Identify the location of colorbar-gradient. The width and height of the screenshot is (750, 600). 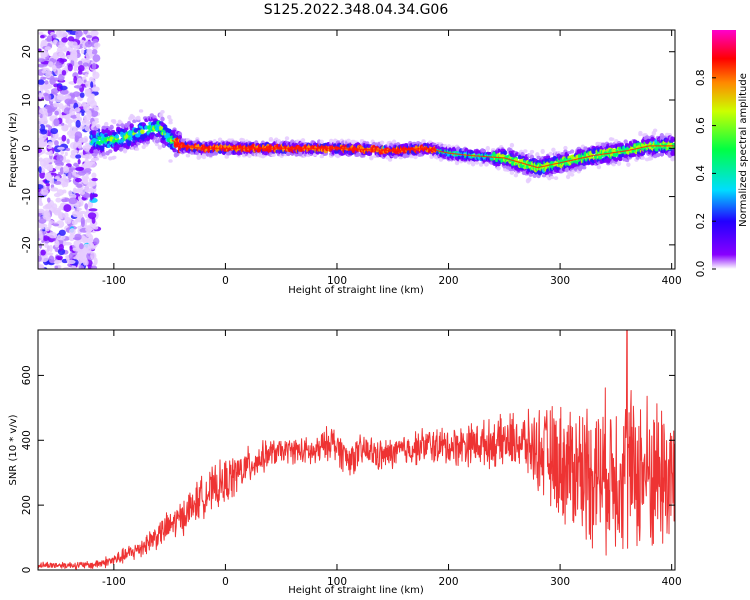
(724, 149).